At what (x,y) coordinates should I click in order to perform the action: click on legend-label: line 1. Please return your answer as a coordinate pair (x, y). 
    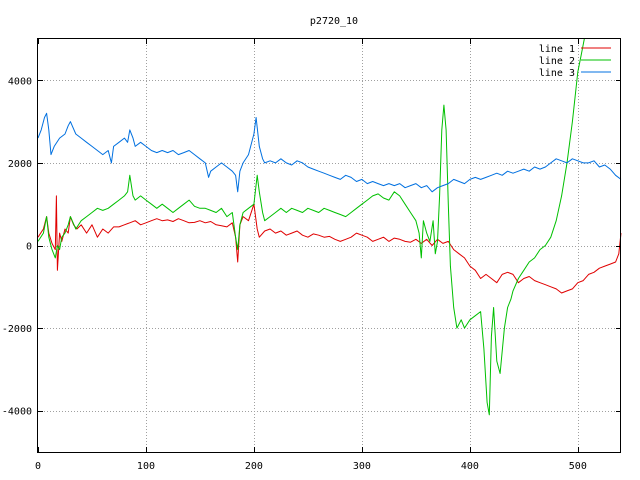
    Looking at the image, I should click on (557, 49).